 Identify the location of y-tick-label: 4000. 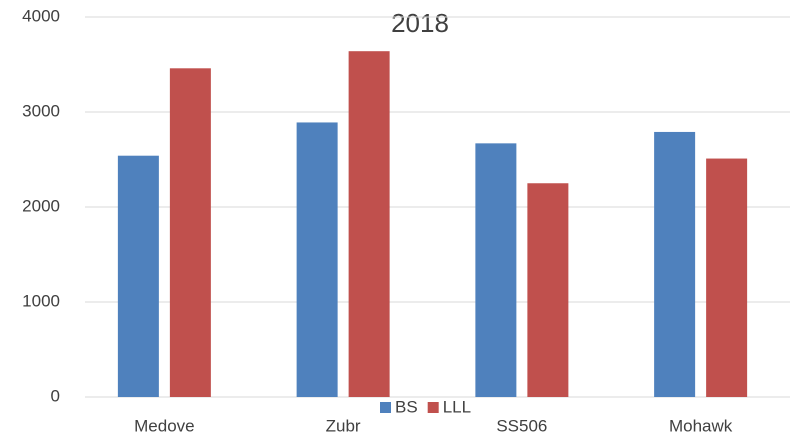
(41, 15).